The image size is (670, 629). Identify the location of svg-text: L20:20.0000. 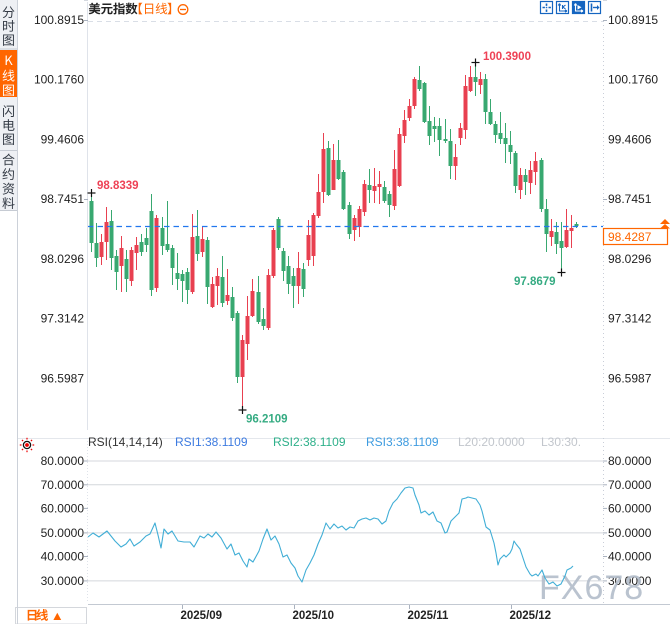
(491, 442).